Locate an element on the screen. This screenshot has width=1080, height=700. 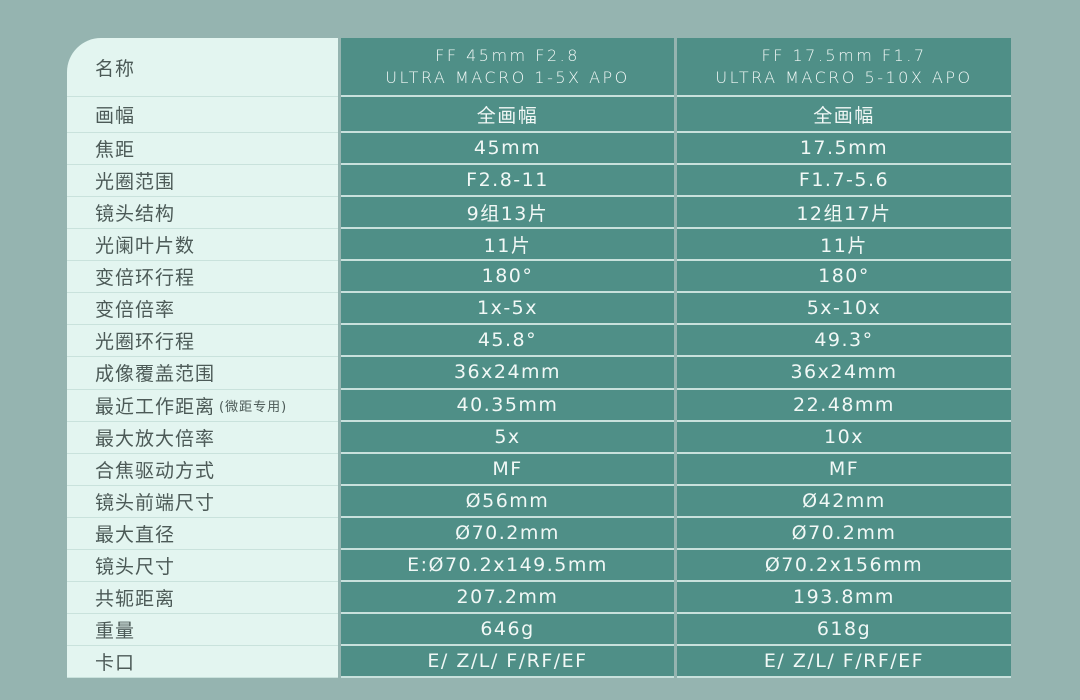
row-label-text: 镜头结构 is located at coordinates (135, 214).